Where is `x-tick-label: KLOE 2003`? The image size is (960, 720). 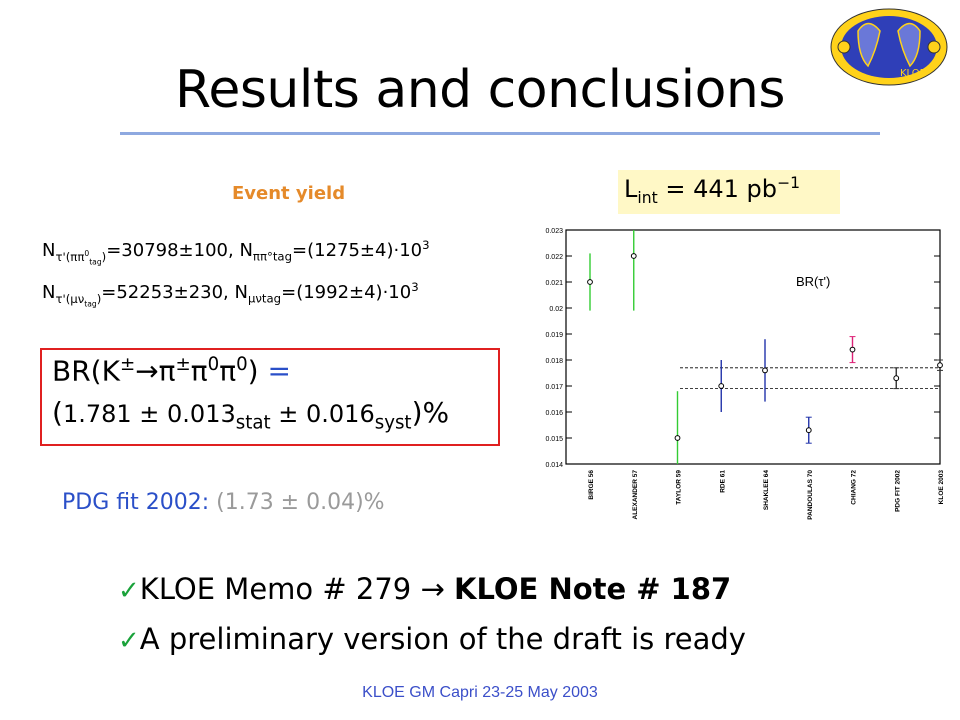 x-tick-label: KLOE 2003 is located at coordinates (941, 487).